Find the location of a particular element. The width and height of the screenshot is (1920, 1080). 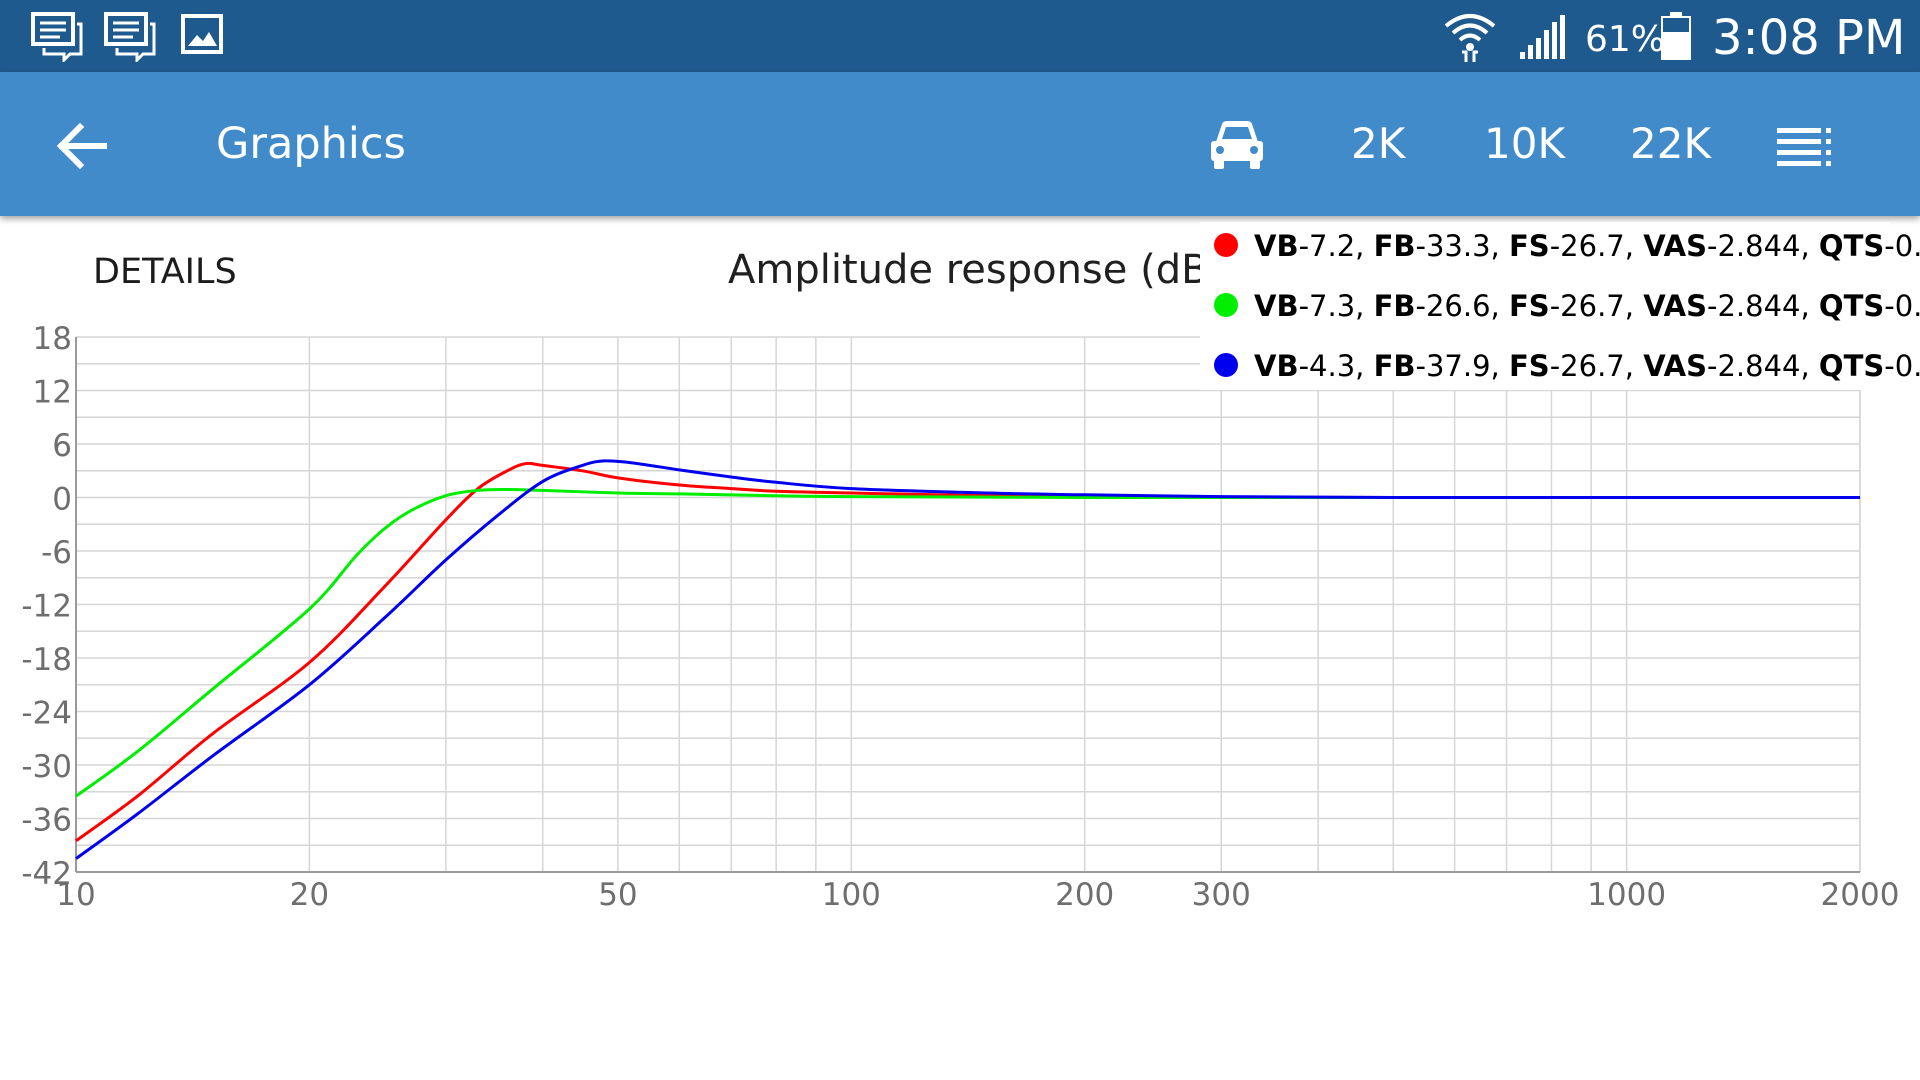

legend-value-vb: -7.2, is located at coordinates (1336, 246).